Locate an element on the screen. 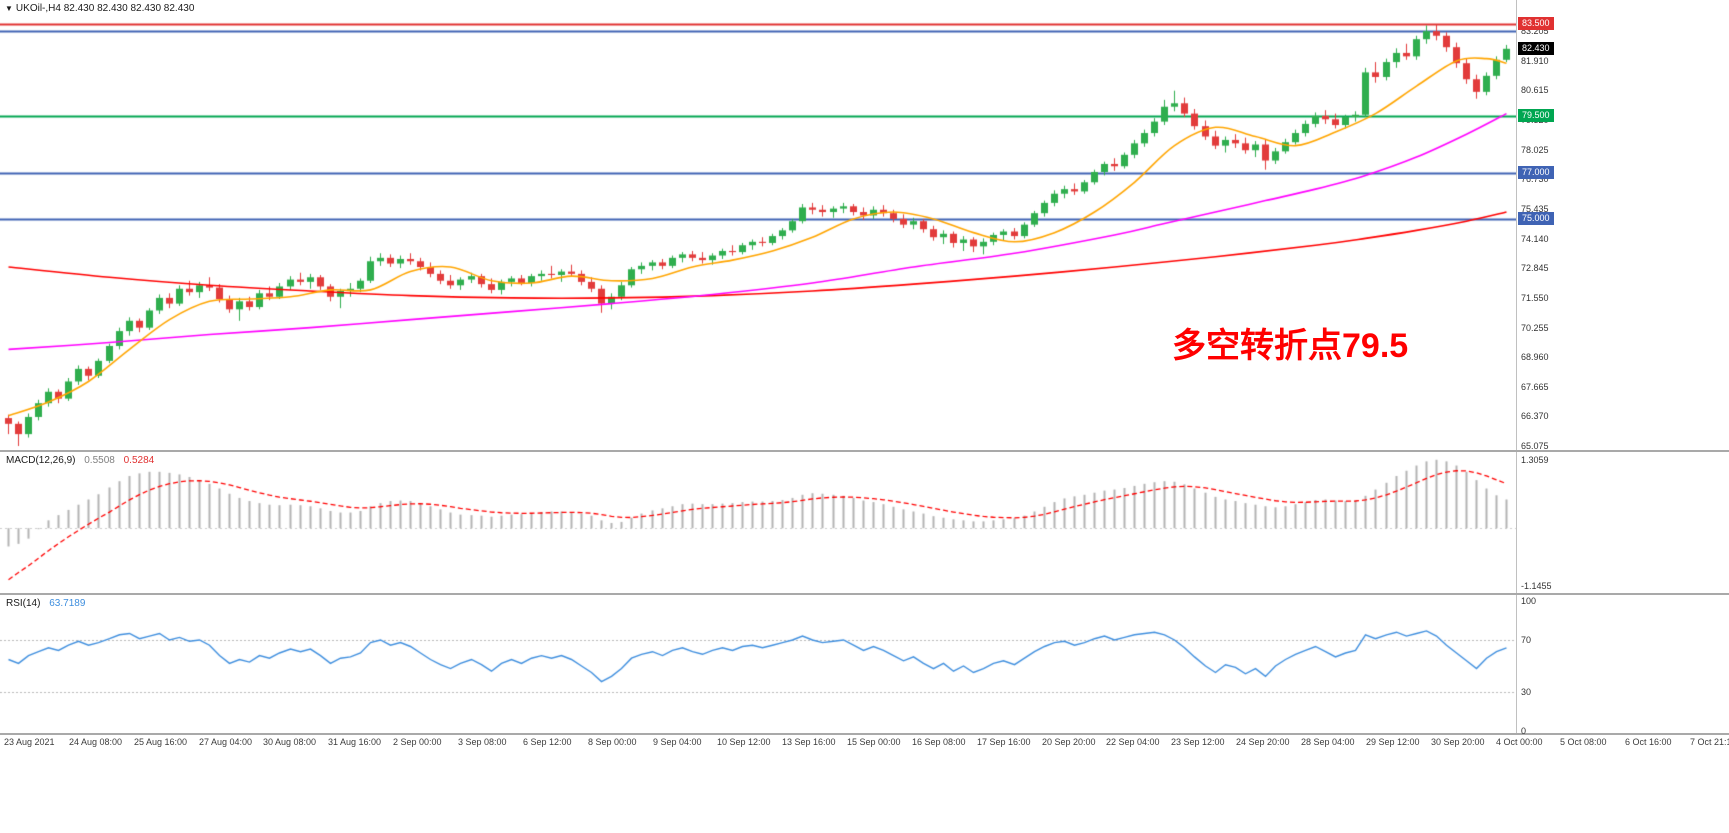 This screenshot has height=833, width=1729. symbol-period-label: UKOil-,H4 is located at coordinates (38, 8).